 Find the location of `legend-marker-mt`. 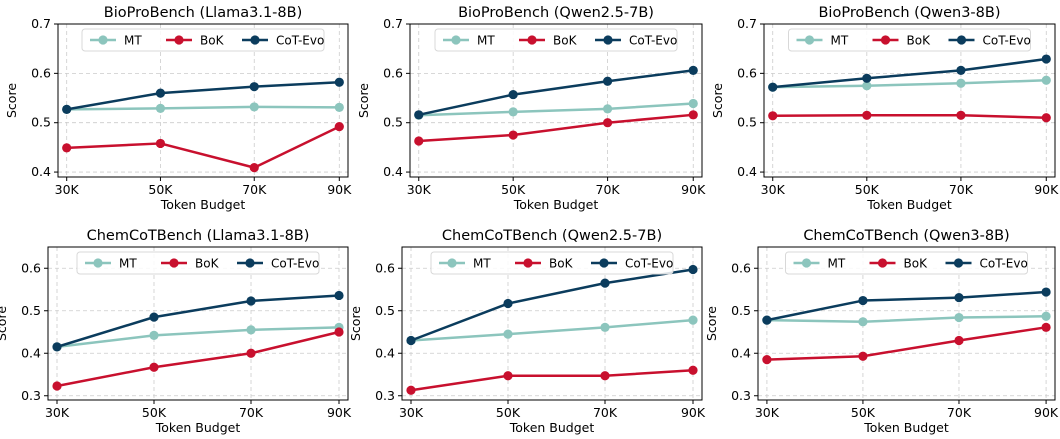

legend-marker-mt is located at coordinates (98, 263).